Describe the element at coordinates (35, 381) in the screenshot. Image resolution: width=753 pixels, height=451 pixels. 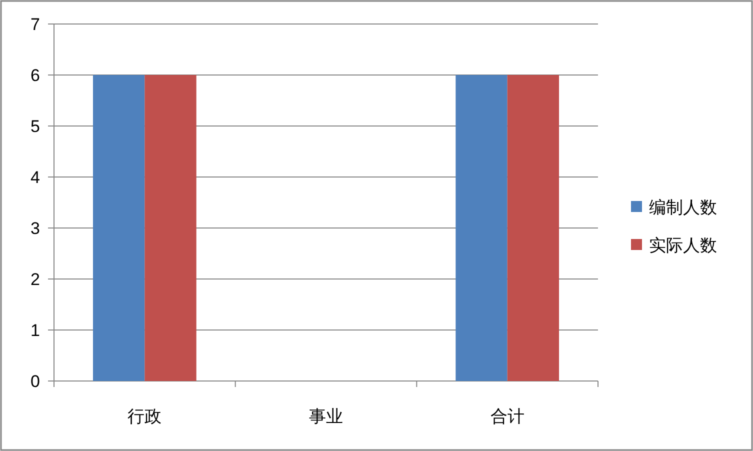
I see `y-tick-label: 0` at that location.